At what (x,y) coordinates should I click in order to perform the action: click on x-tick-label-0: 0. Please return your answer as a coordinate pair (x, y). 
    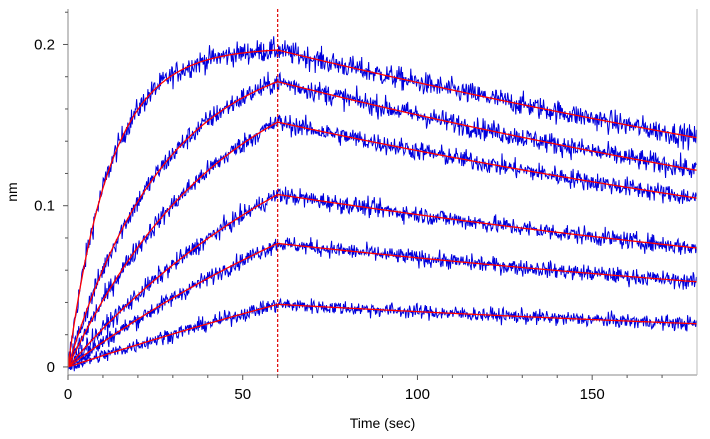
    Looking at the image, I should click on (68, 394).